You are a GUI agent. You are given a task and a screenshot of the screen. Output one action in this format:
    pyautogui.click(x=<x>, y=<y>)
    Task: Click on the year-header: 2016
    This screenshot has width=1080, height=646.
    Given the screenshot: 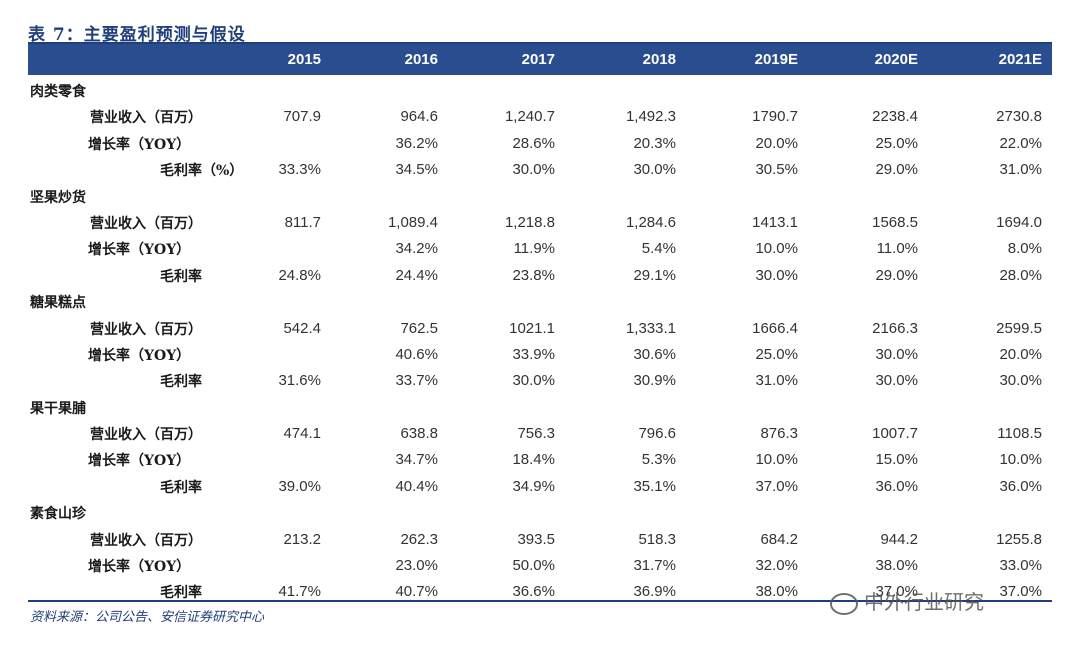 What is the action you would take?
    pyautogui.click(x=421, y=59)
    